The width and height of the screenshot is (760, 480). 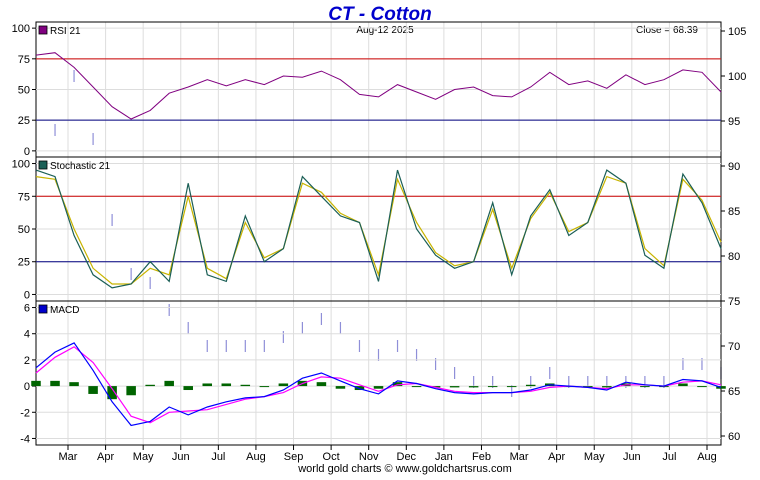 What do you see at coordinates (667, 30) in the screenshot?
I see `close-label: Close = 68.39` at bounding box center [667, 30].